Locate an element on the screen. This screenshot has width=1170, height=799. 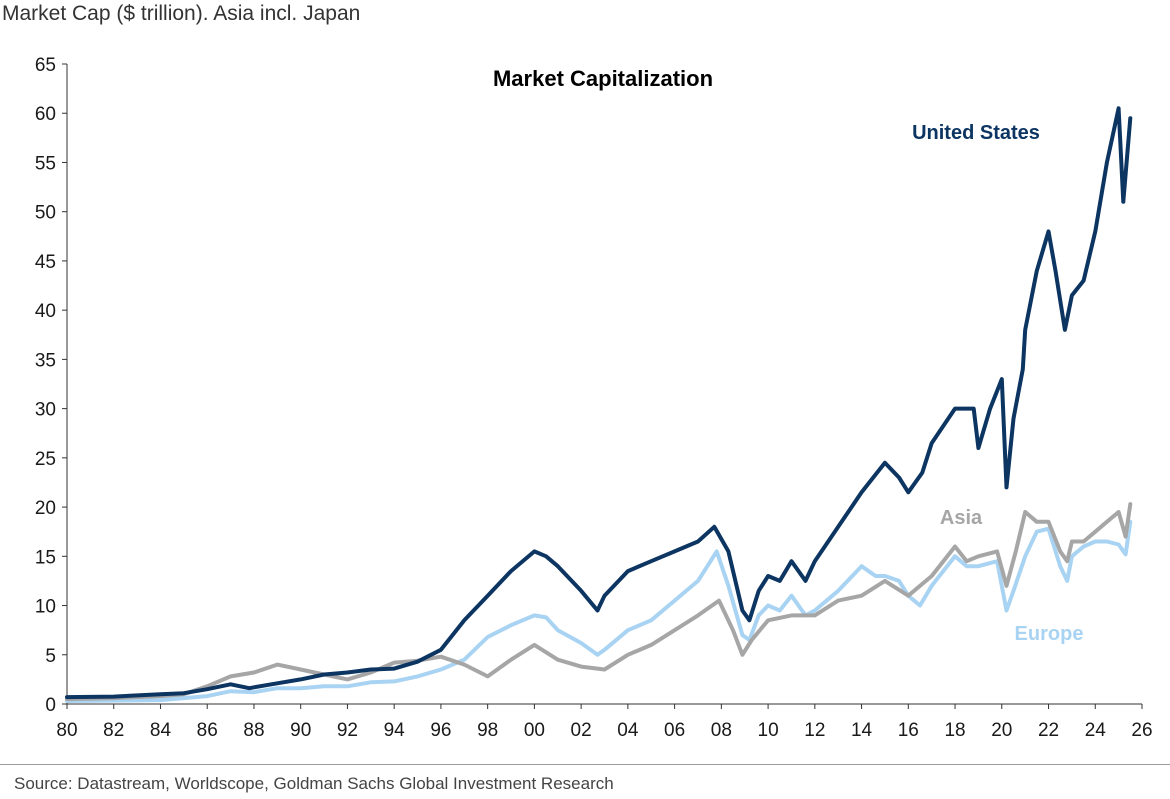
x-tick-label: 26 is located at coordinates (1141, 730).